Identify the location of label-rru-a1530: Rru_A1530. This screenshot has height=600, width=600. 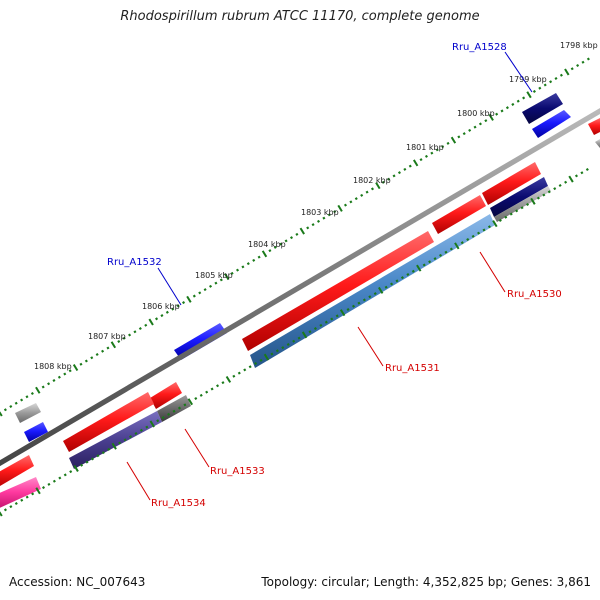
(534, 294).